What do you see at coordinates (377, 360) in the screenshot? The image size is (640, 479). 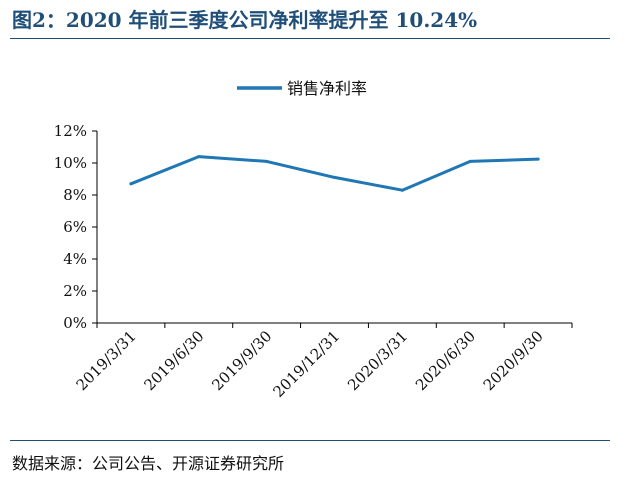 I see `x-tick-label: 2020/3/31` at bounding box center [377, 360].